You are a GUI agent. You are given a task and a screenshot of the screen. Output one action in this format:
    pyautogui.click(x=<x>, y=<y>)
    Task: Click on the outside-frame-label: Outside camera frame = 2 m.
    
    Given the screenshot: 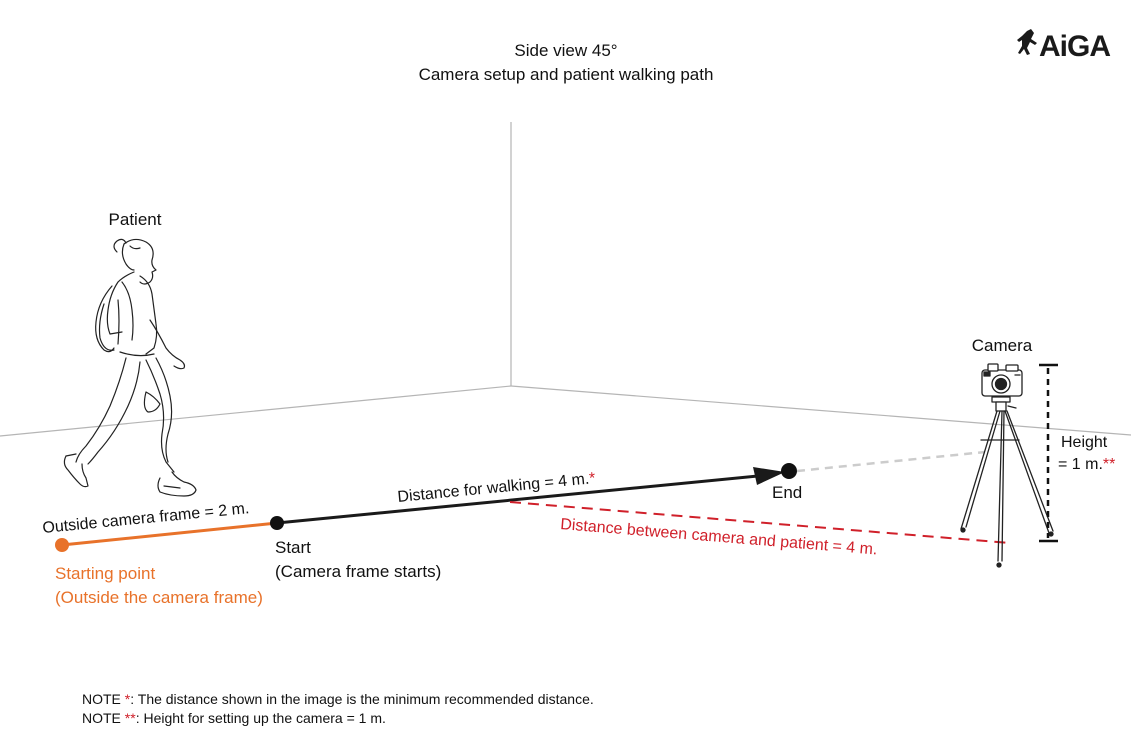 What is the action you would take?
    pyautogui.click(x=146, y=518)
    